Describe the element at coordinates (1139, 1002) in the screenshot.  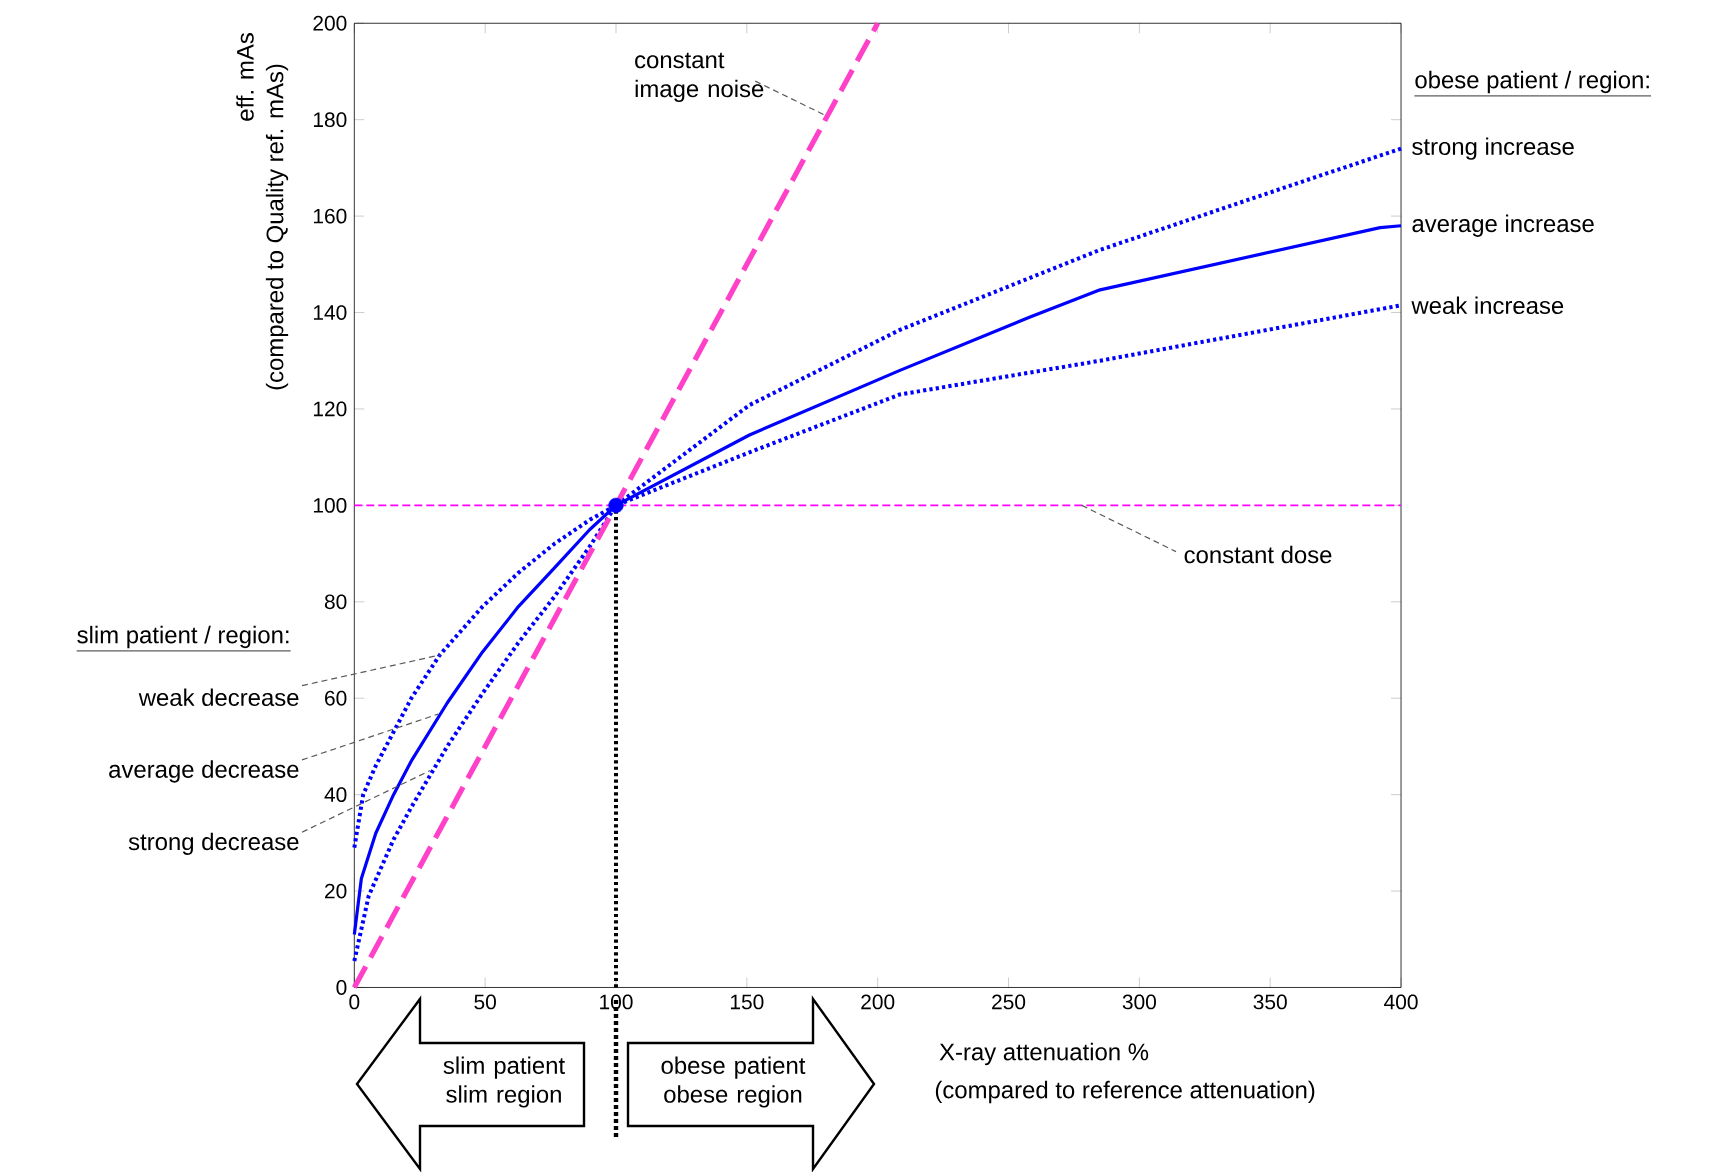
I see `x-tick-label: 300` at that location.